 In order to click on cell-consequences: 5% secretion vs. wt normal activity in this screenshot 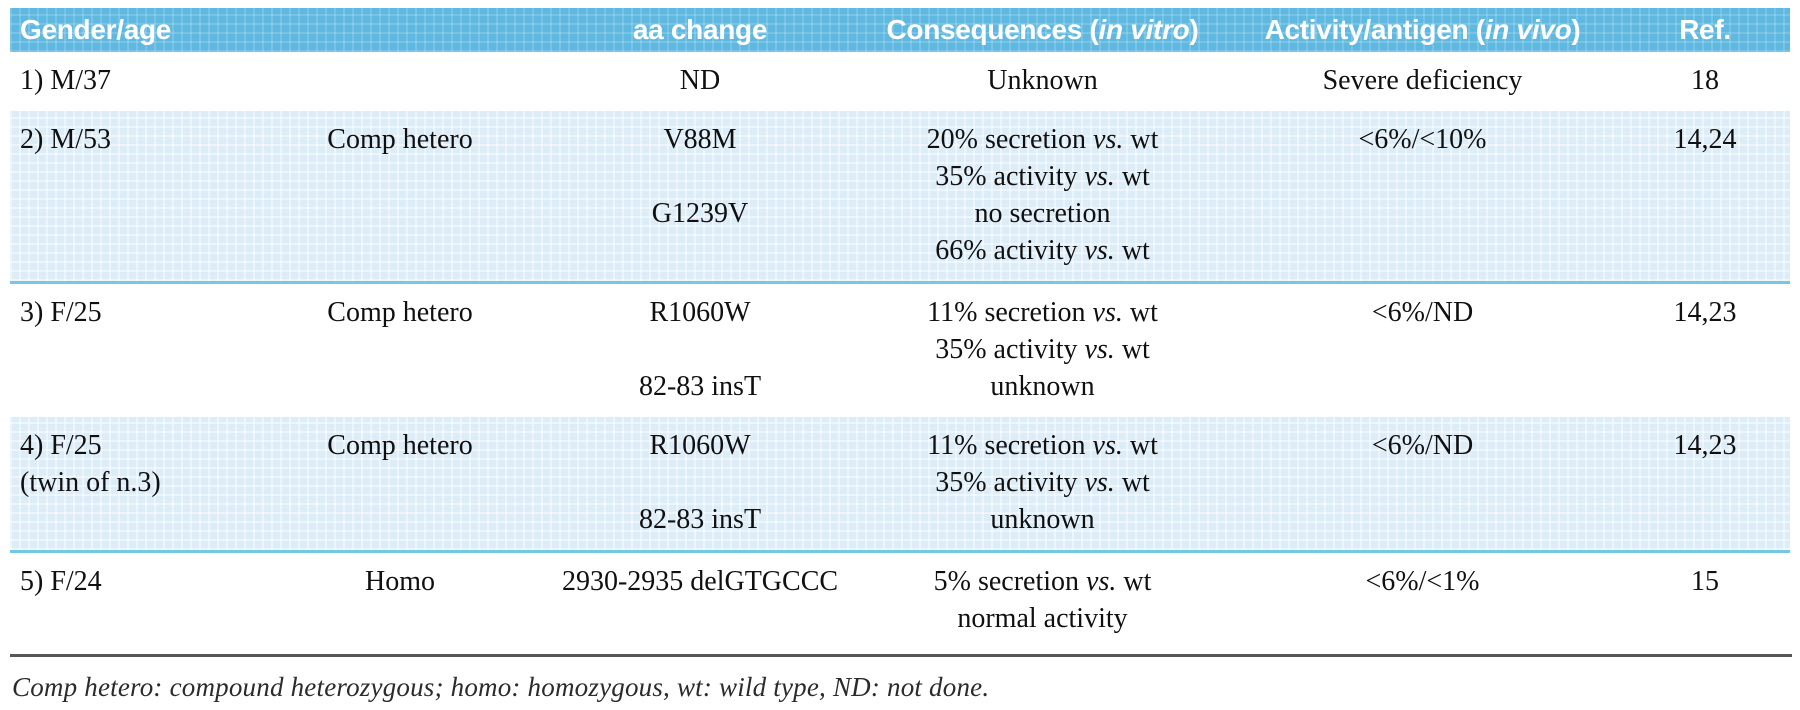, I will do `click(1042, 600)`.